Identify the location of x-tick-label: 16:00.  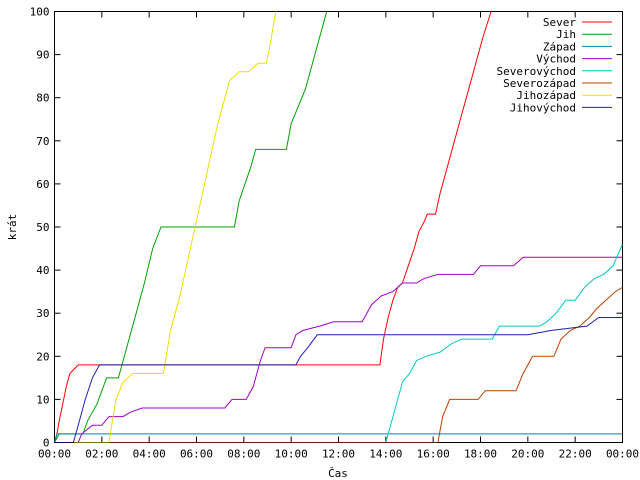
(433, 454).